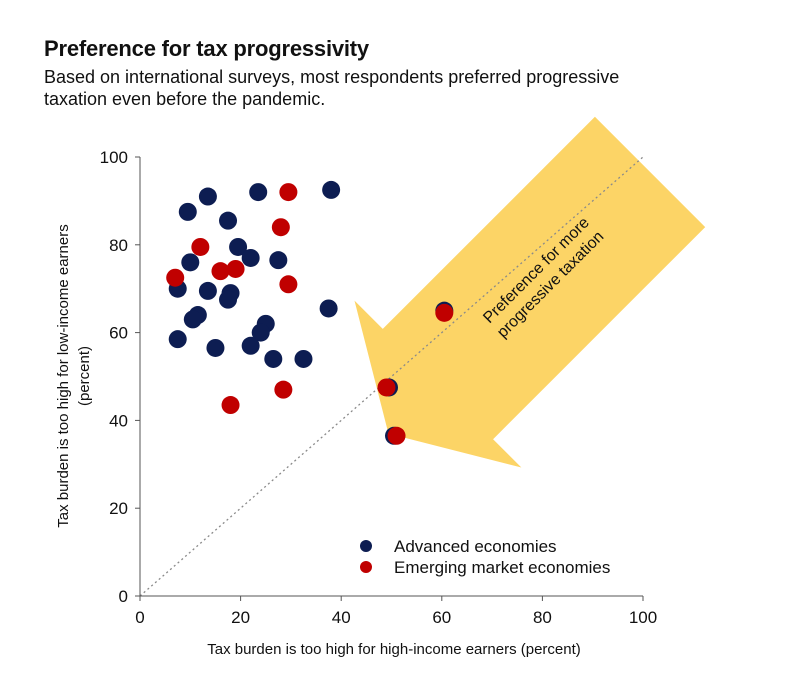 The width and height of the screenshot is (788, 676). I want to click on y-axis-label-line-2: (percent), so click(84, 376).